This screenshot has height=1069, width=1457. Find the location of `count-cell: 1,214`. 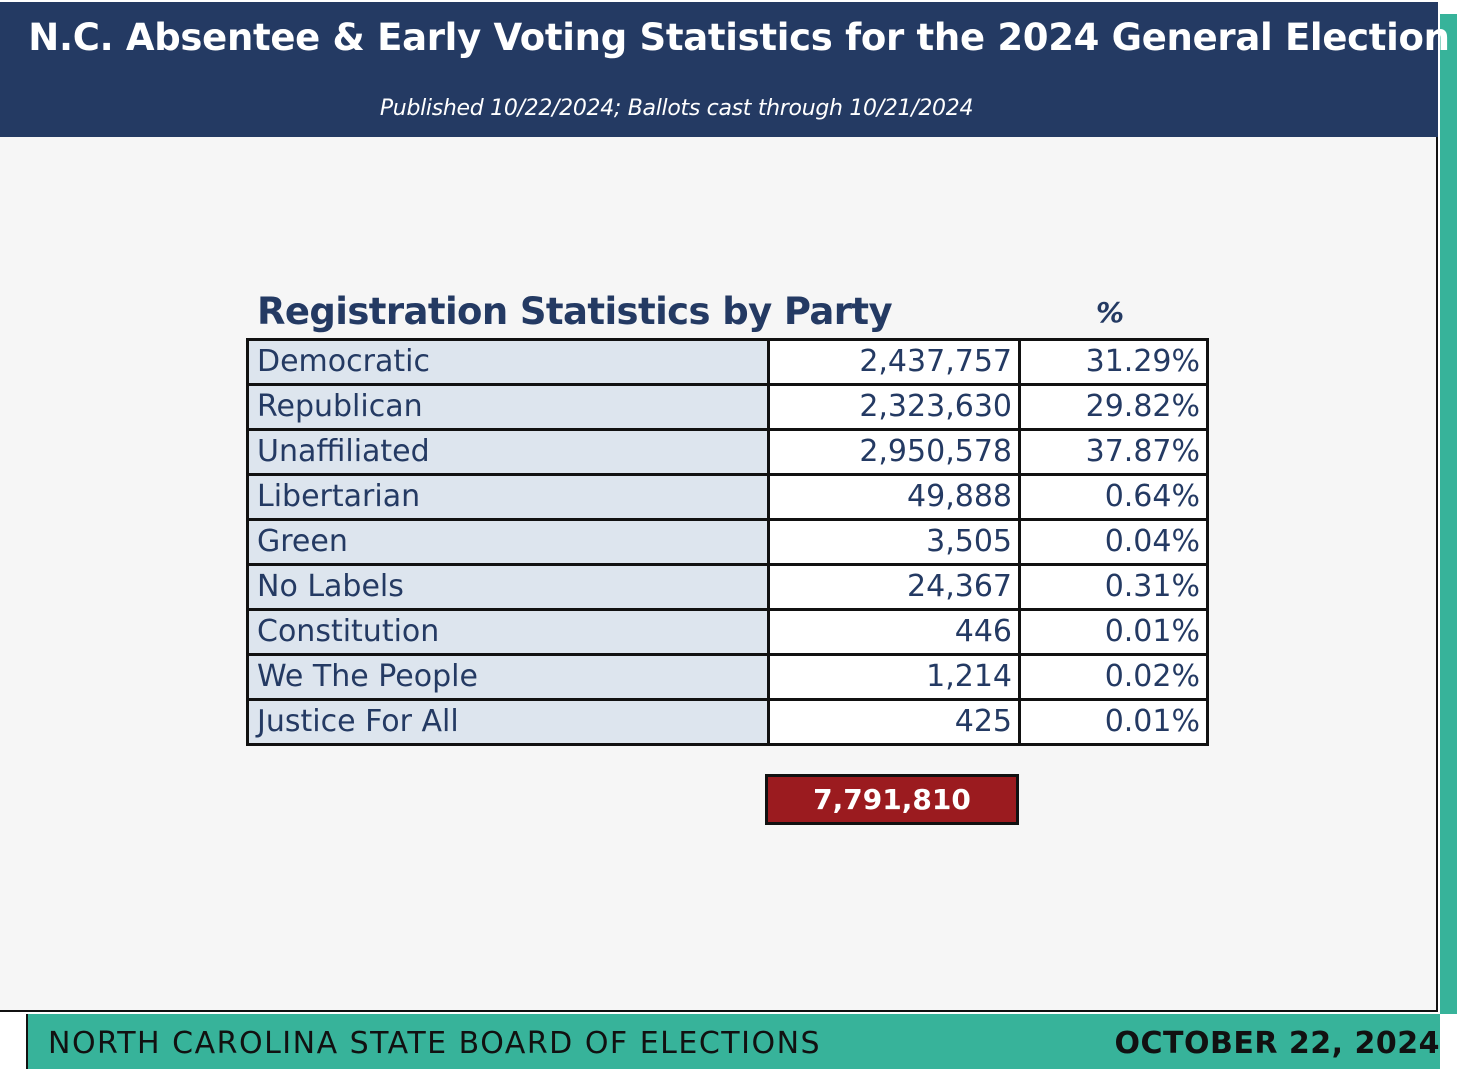

count-cell: 1,214 is located at coordinates (894, 677).